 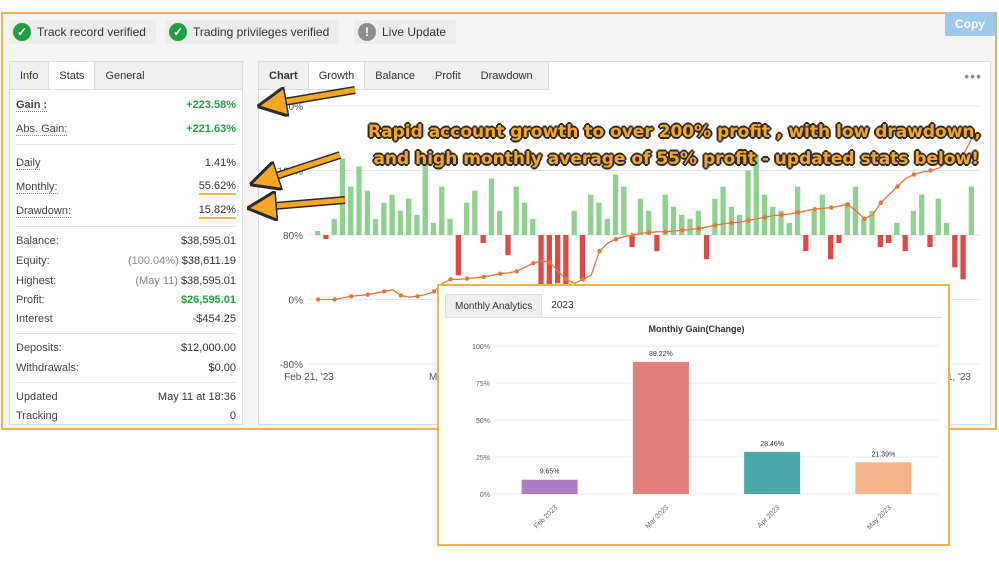 I want to click on chart-tabs: Chart Growth Balance Profit Drawdown, so click(x=404, y=76).